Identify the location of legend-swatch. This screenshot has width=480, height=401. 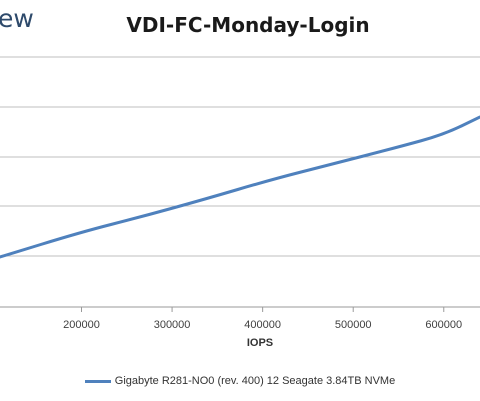
(97, 381).